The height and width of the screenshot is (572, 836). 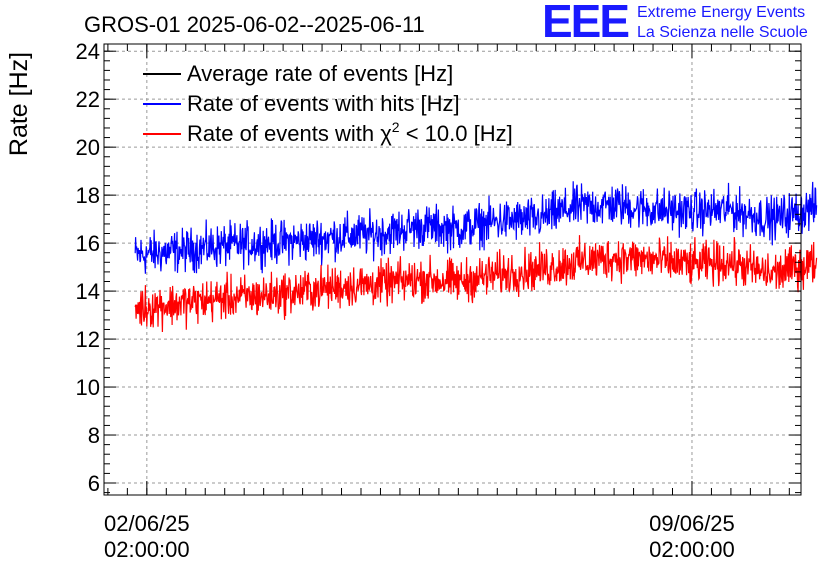 What do you see at coordinates (456, 133) in the screenshot?
I see `legend-chi2-suffix: < 10.0 [Hz]` at bounding box center [456, 133].